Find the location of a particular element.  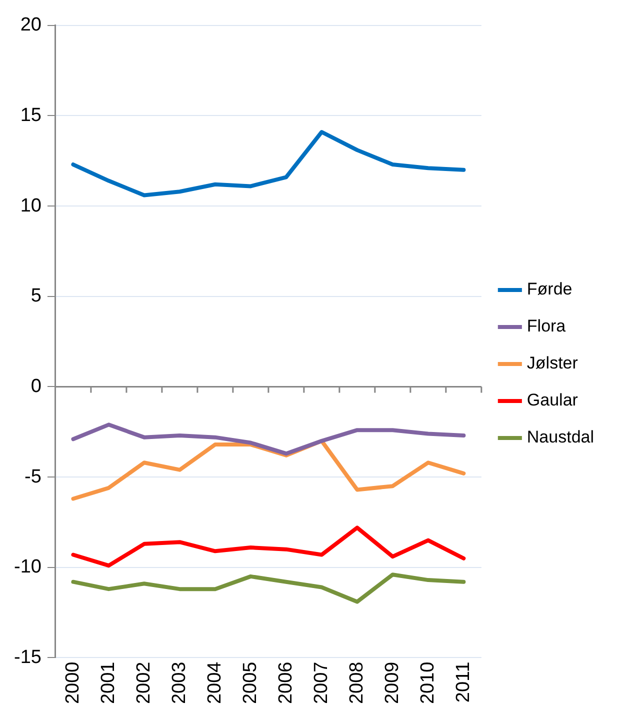

y-tick-label: -10 is located at coordinates (28, 567).